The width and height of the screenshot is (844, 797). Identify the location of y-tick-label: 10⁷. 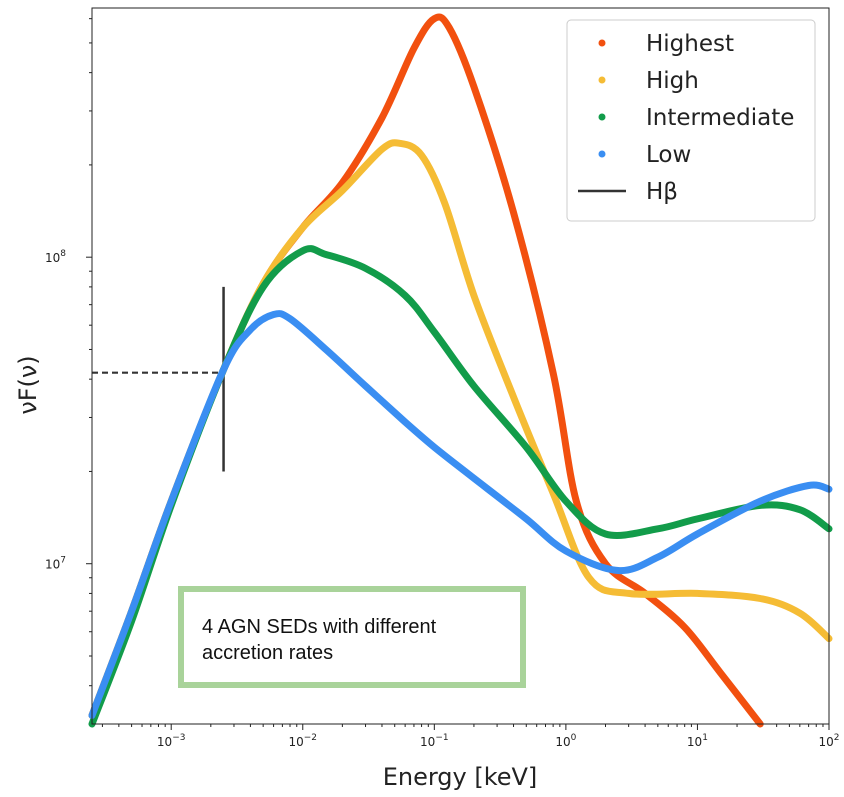
(55, 564).